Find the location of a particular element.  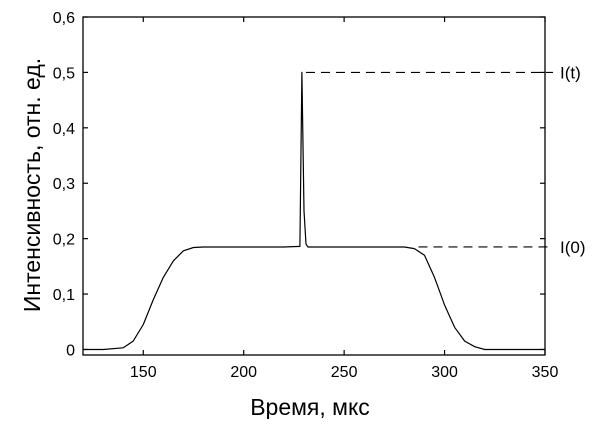

y-tick-label: 0,6 is located at coordinates (64, 18).